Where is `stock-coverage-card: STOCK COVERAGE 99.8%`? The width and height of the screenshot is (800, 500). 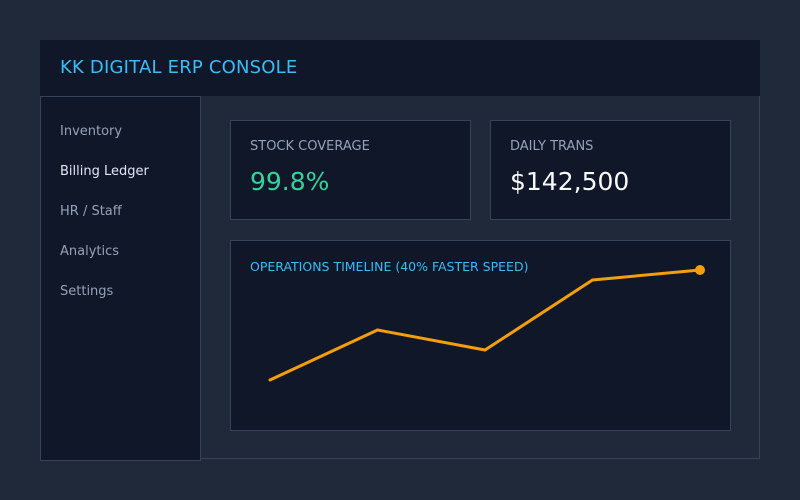 stock-coverage-card: STOCK COVERAGE 99.8% is located at coordinates (350, 170).